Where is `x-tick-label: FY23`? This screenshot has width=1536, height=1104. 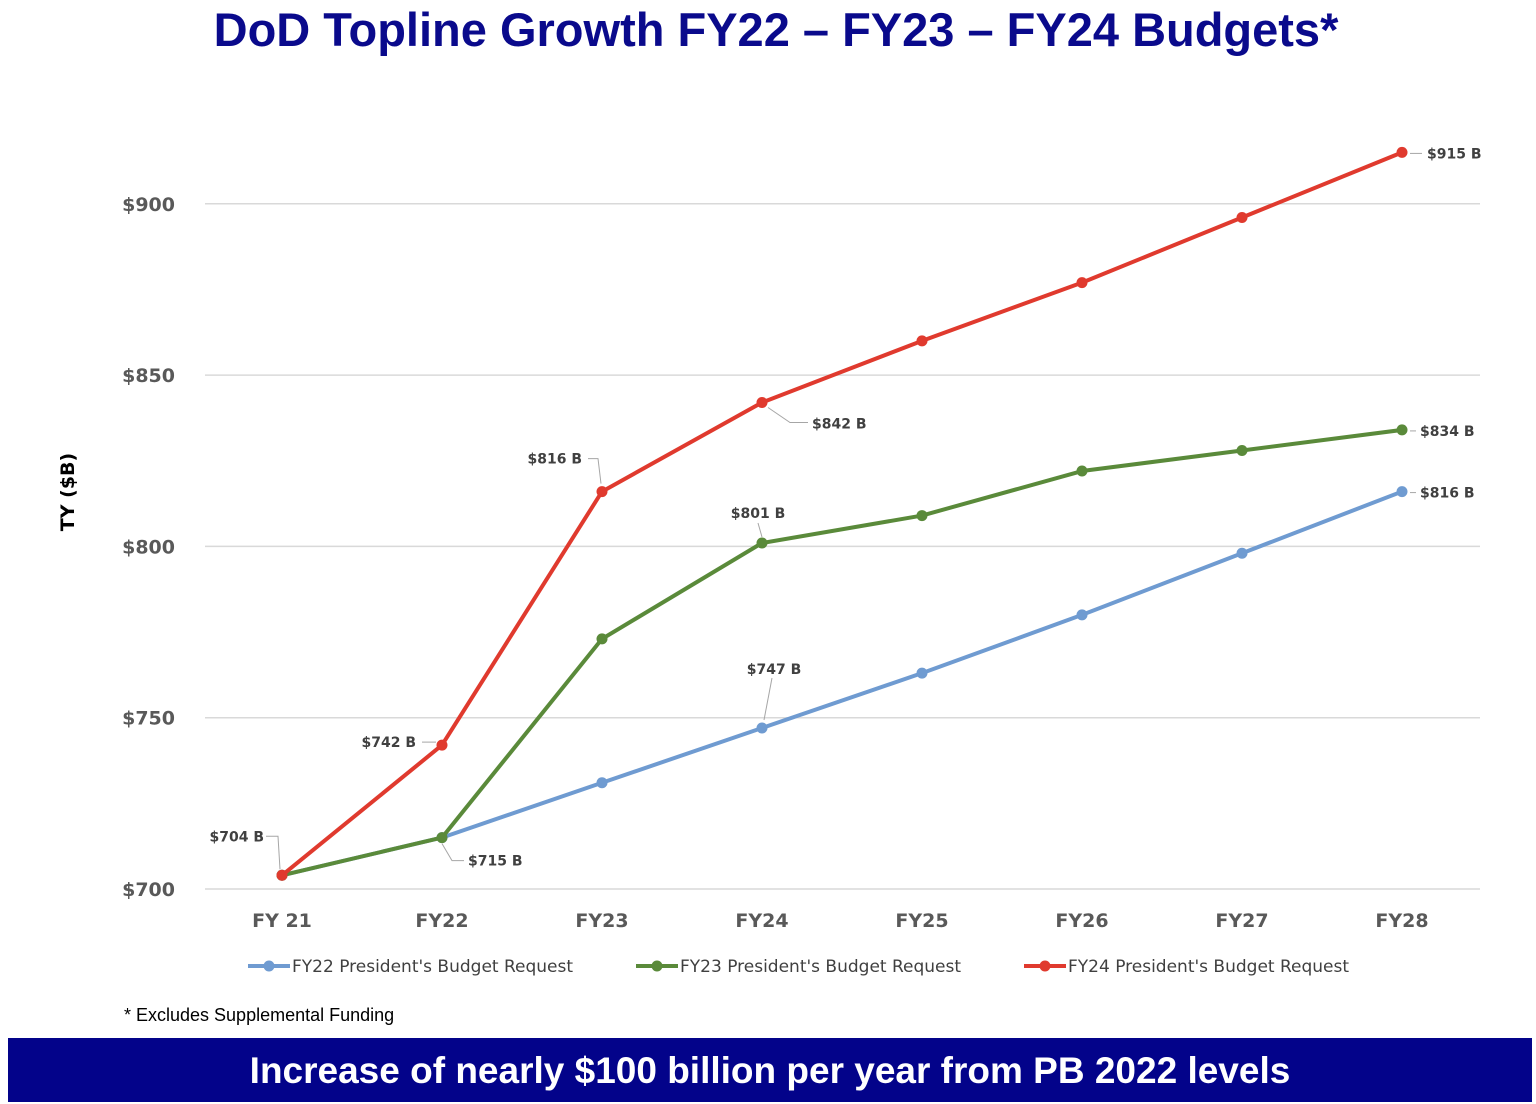 x-tick-label: FY23 is located at coordinates (601, 921).